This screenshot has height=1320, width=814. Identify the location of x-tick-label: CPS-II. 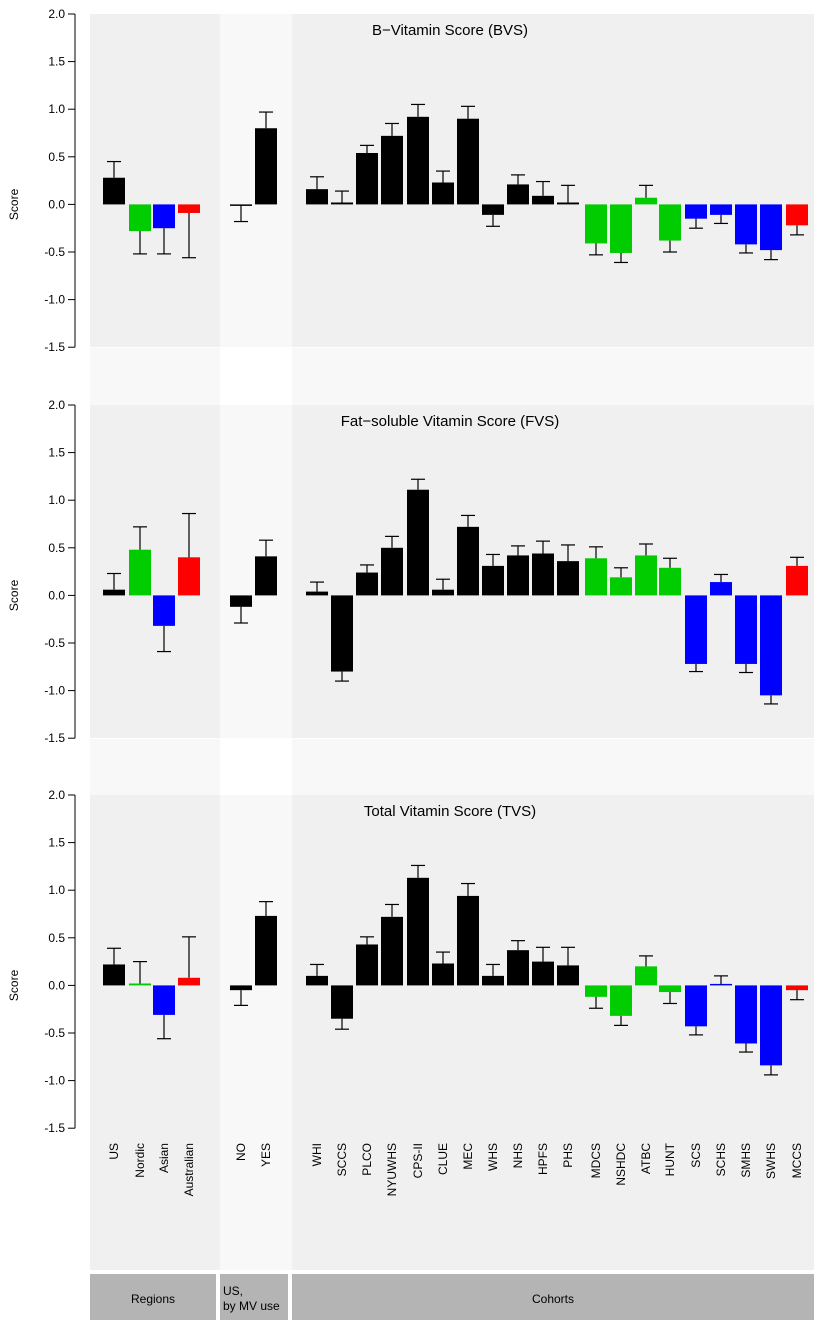
(418, 1160).